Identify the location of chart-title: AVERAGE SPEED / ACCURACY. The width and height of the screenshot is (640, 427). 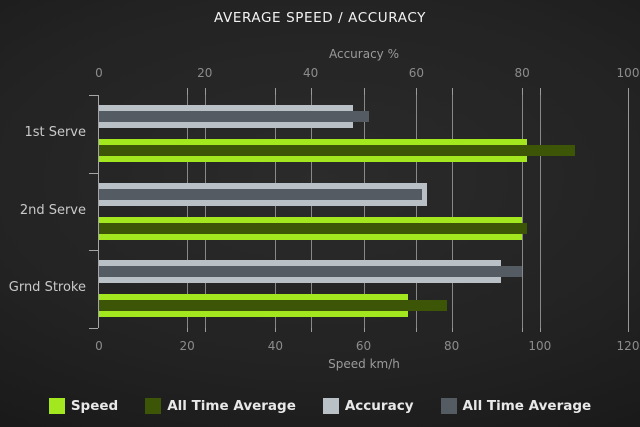
(320, 18).